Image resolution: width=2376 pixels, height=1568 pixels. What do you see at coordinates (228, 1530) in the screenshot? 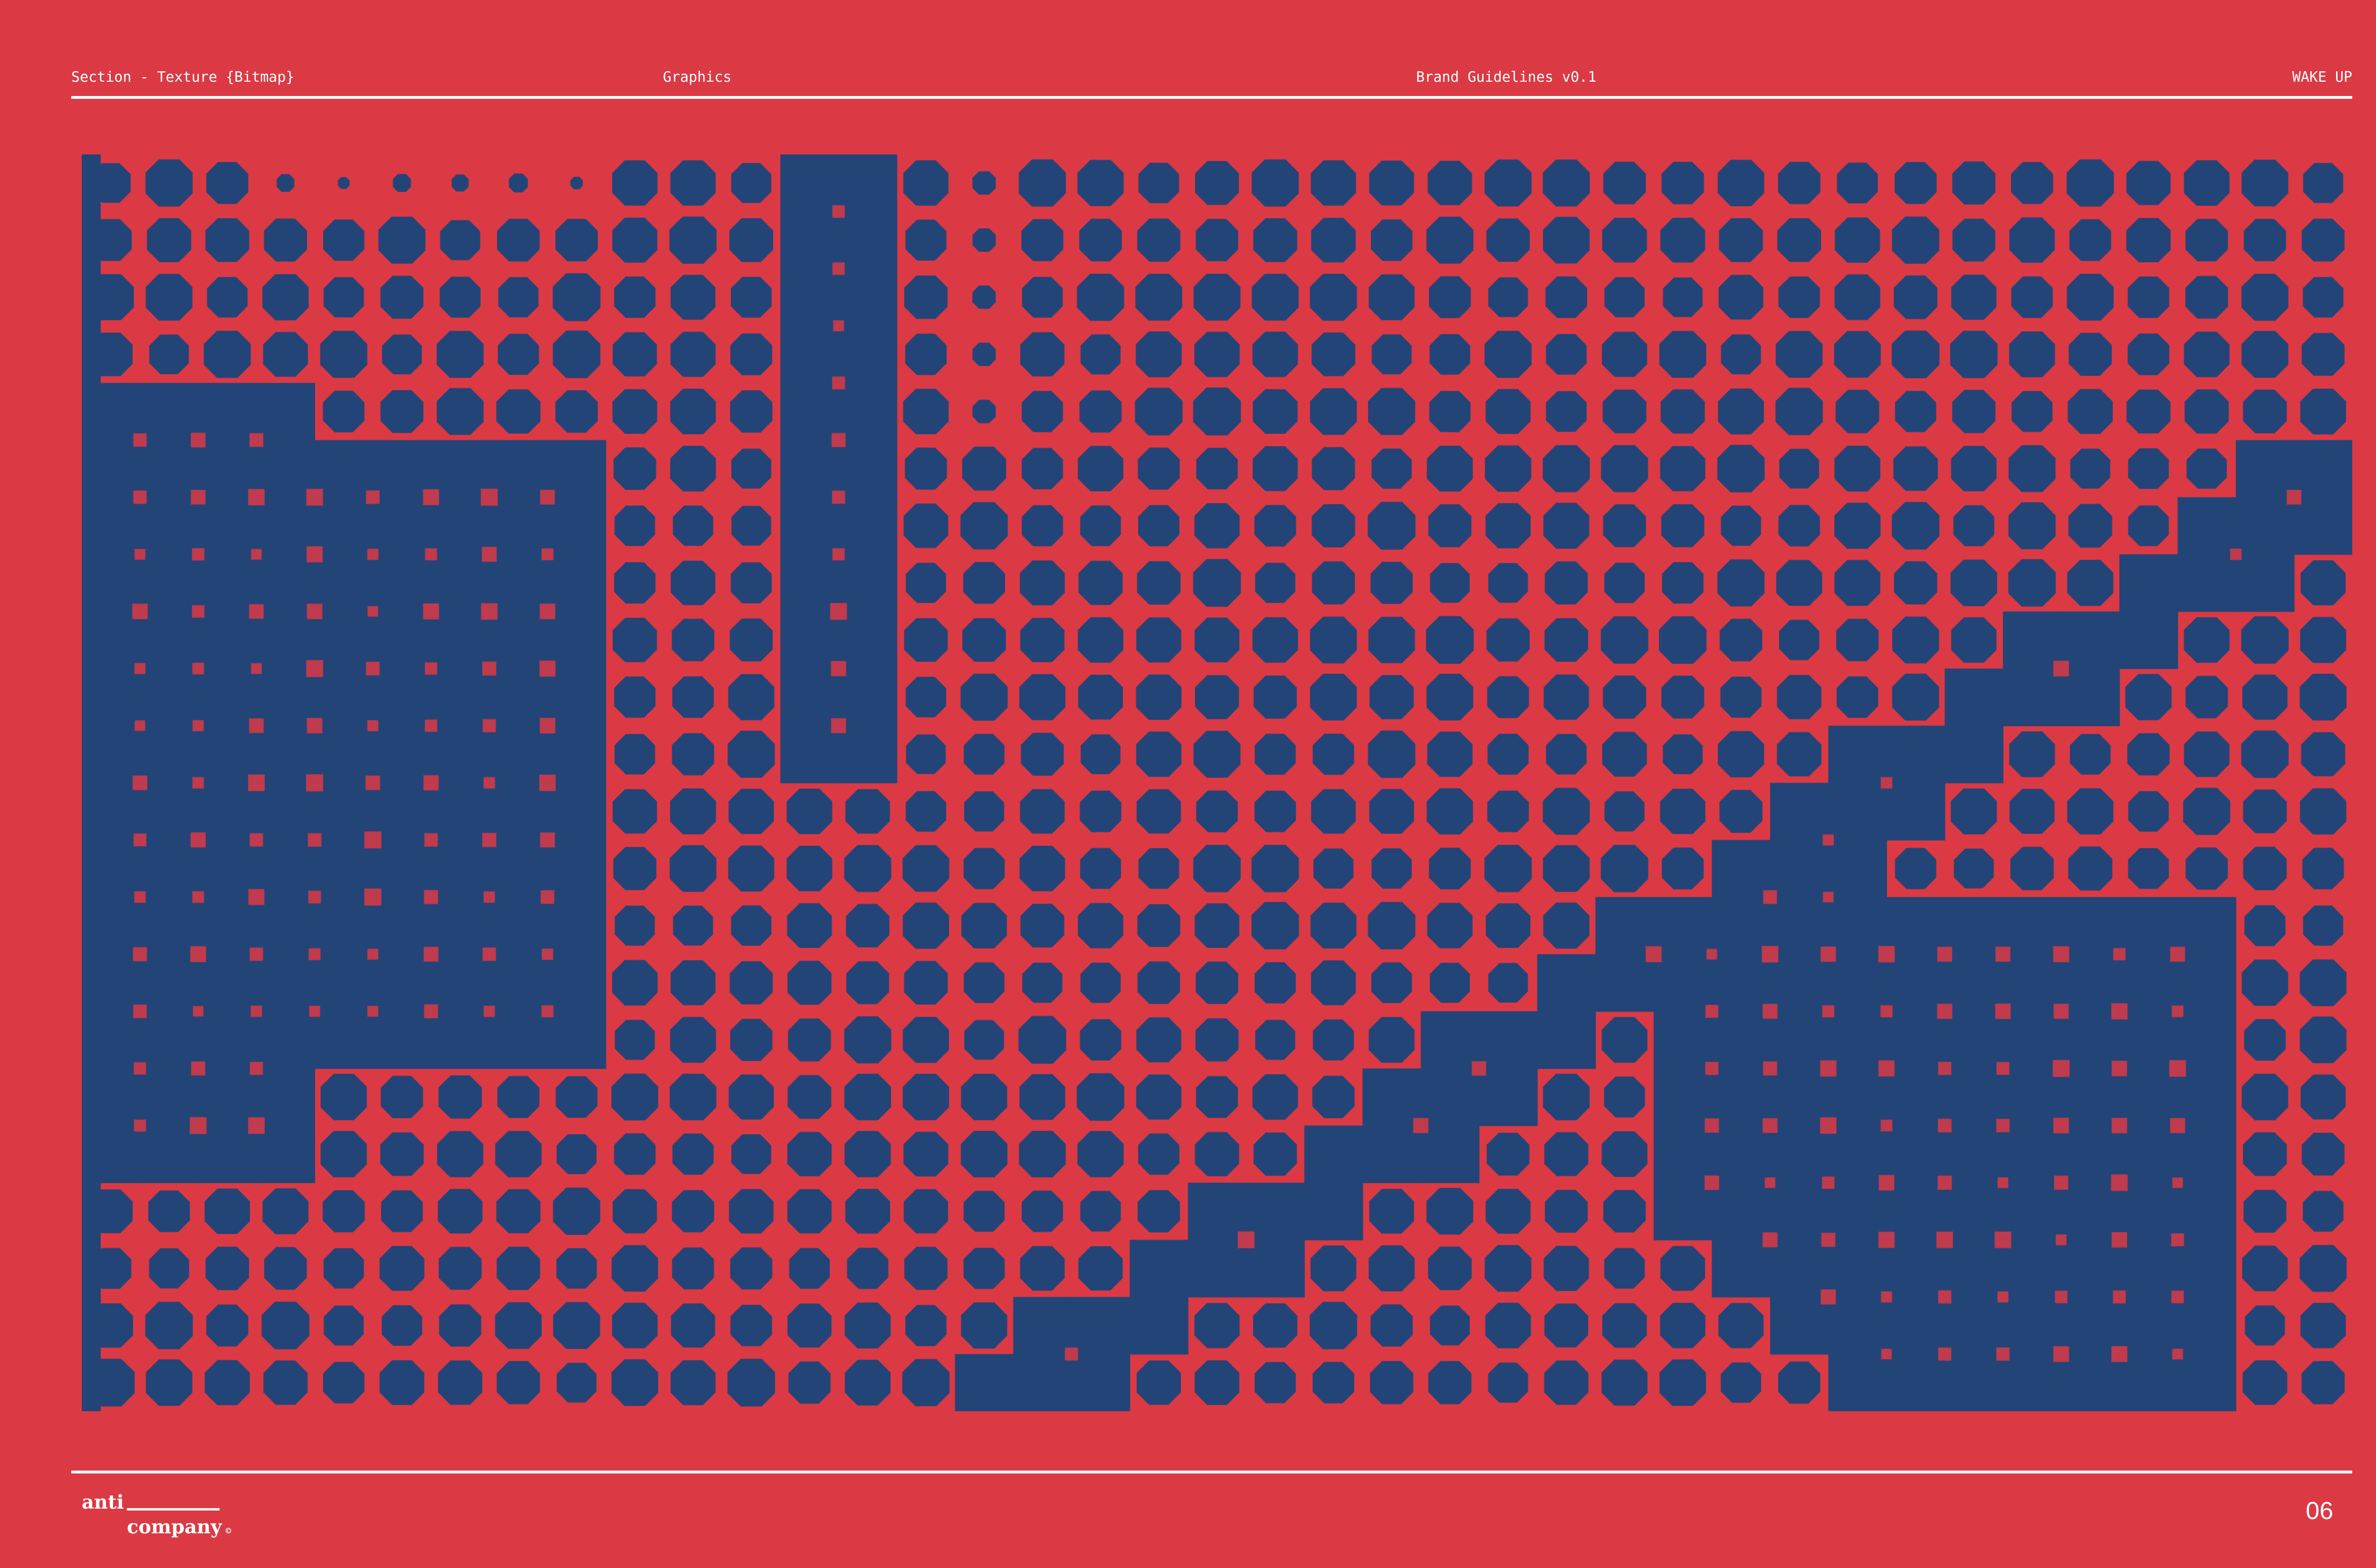
I see `logo-copyright-mark: ©` at bounding box center [228, 1530].